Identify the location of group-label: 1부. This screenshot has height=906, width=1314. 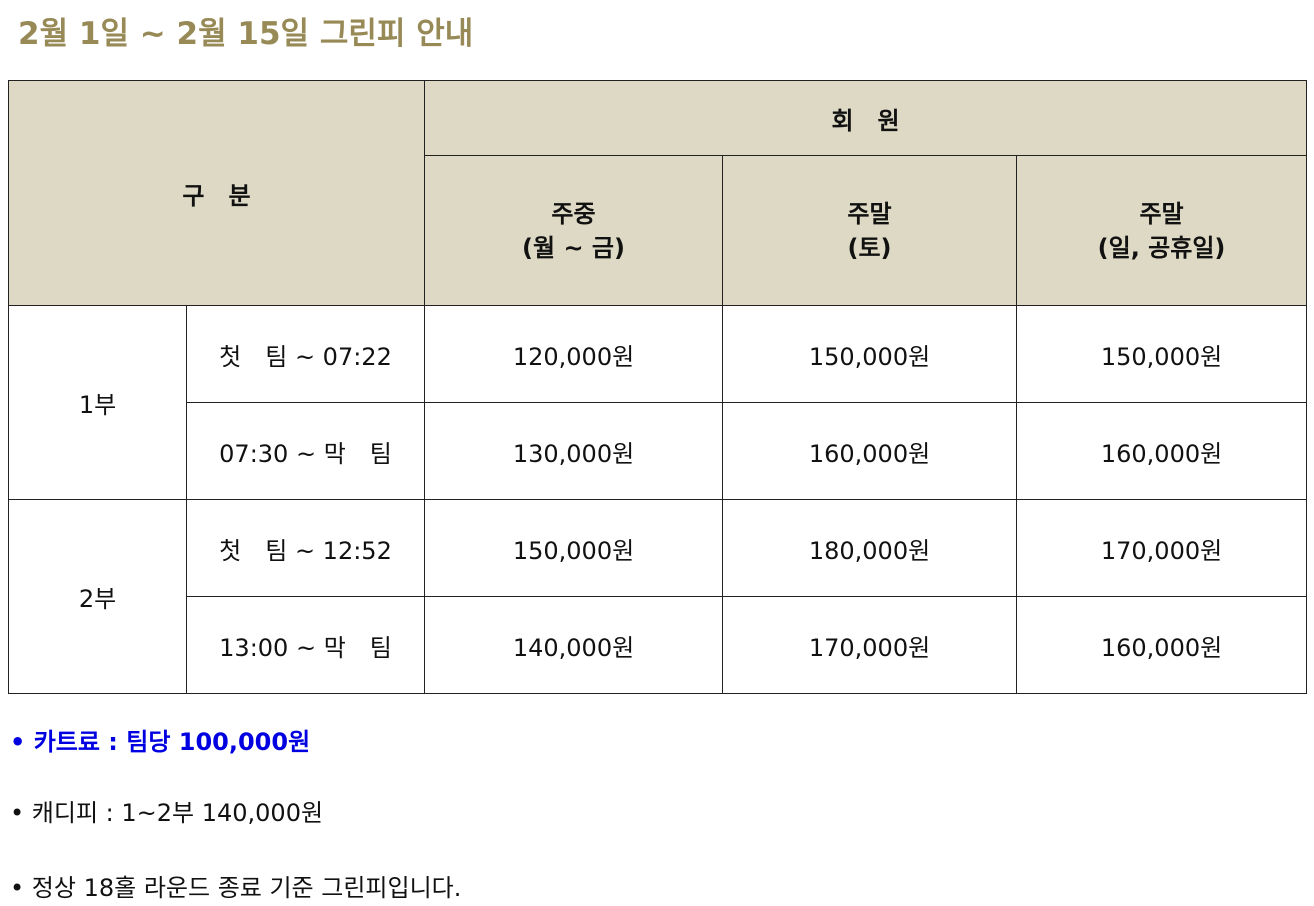
(97, 402).